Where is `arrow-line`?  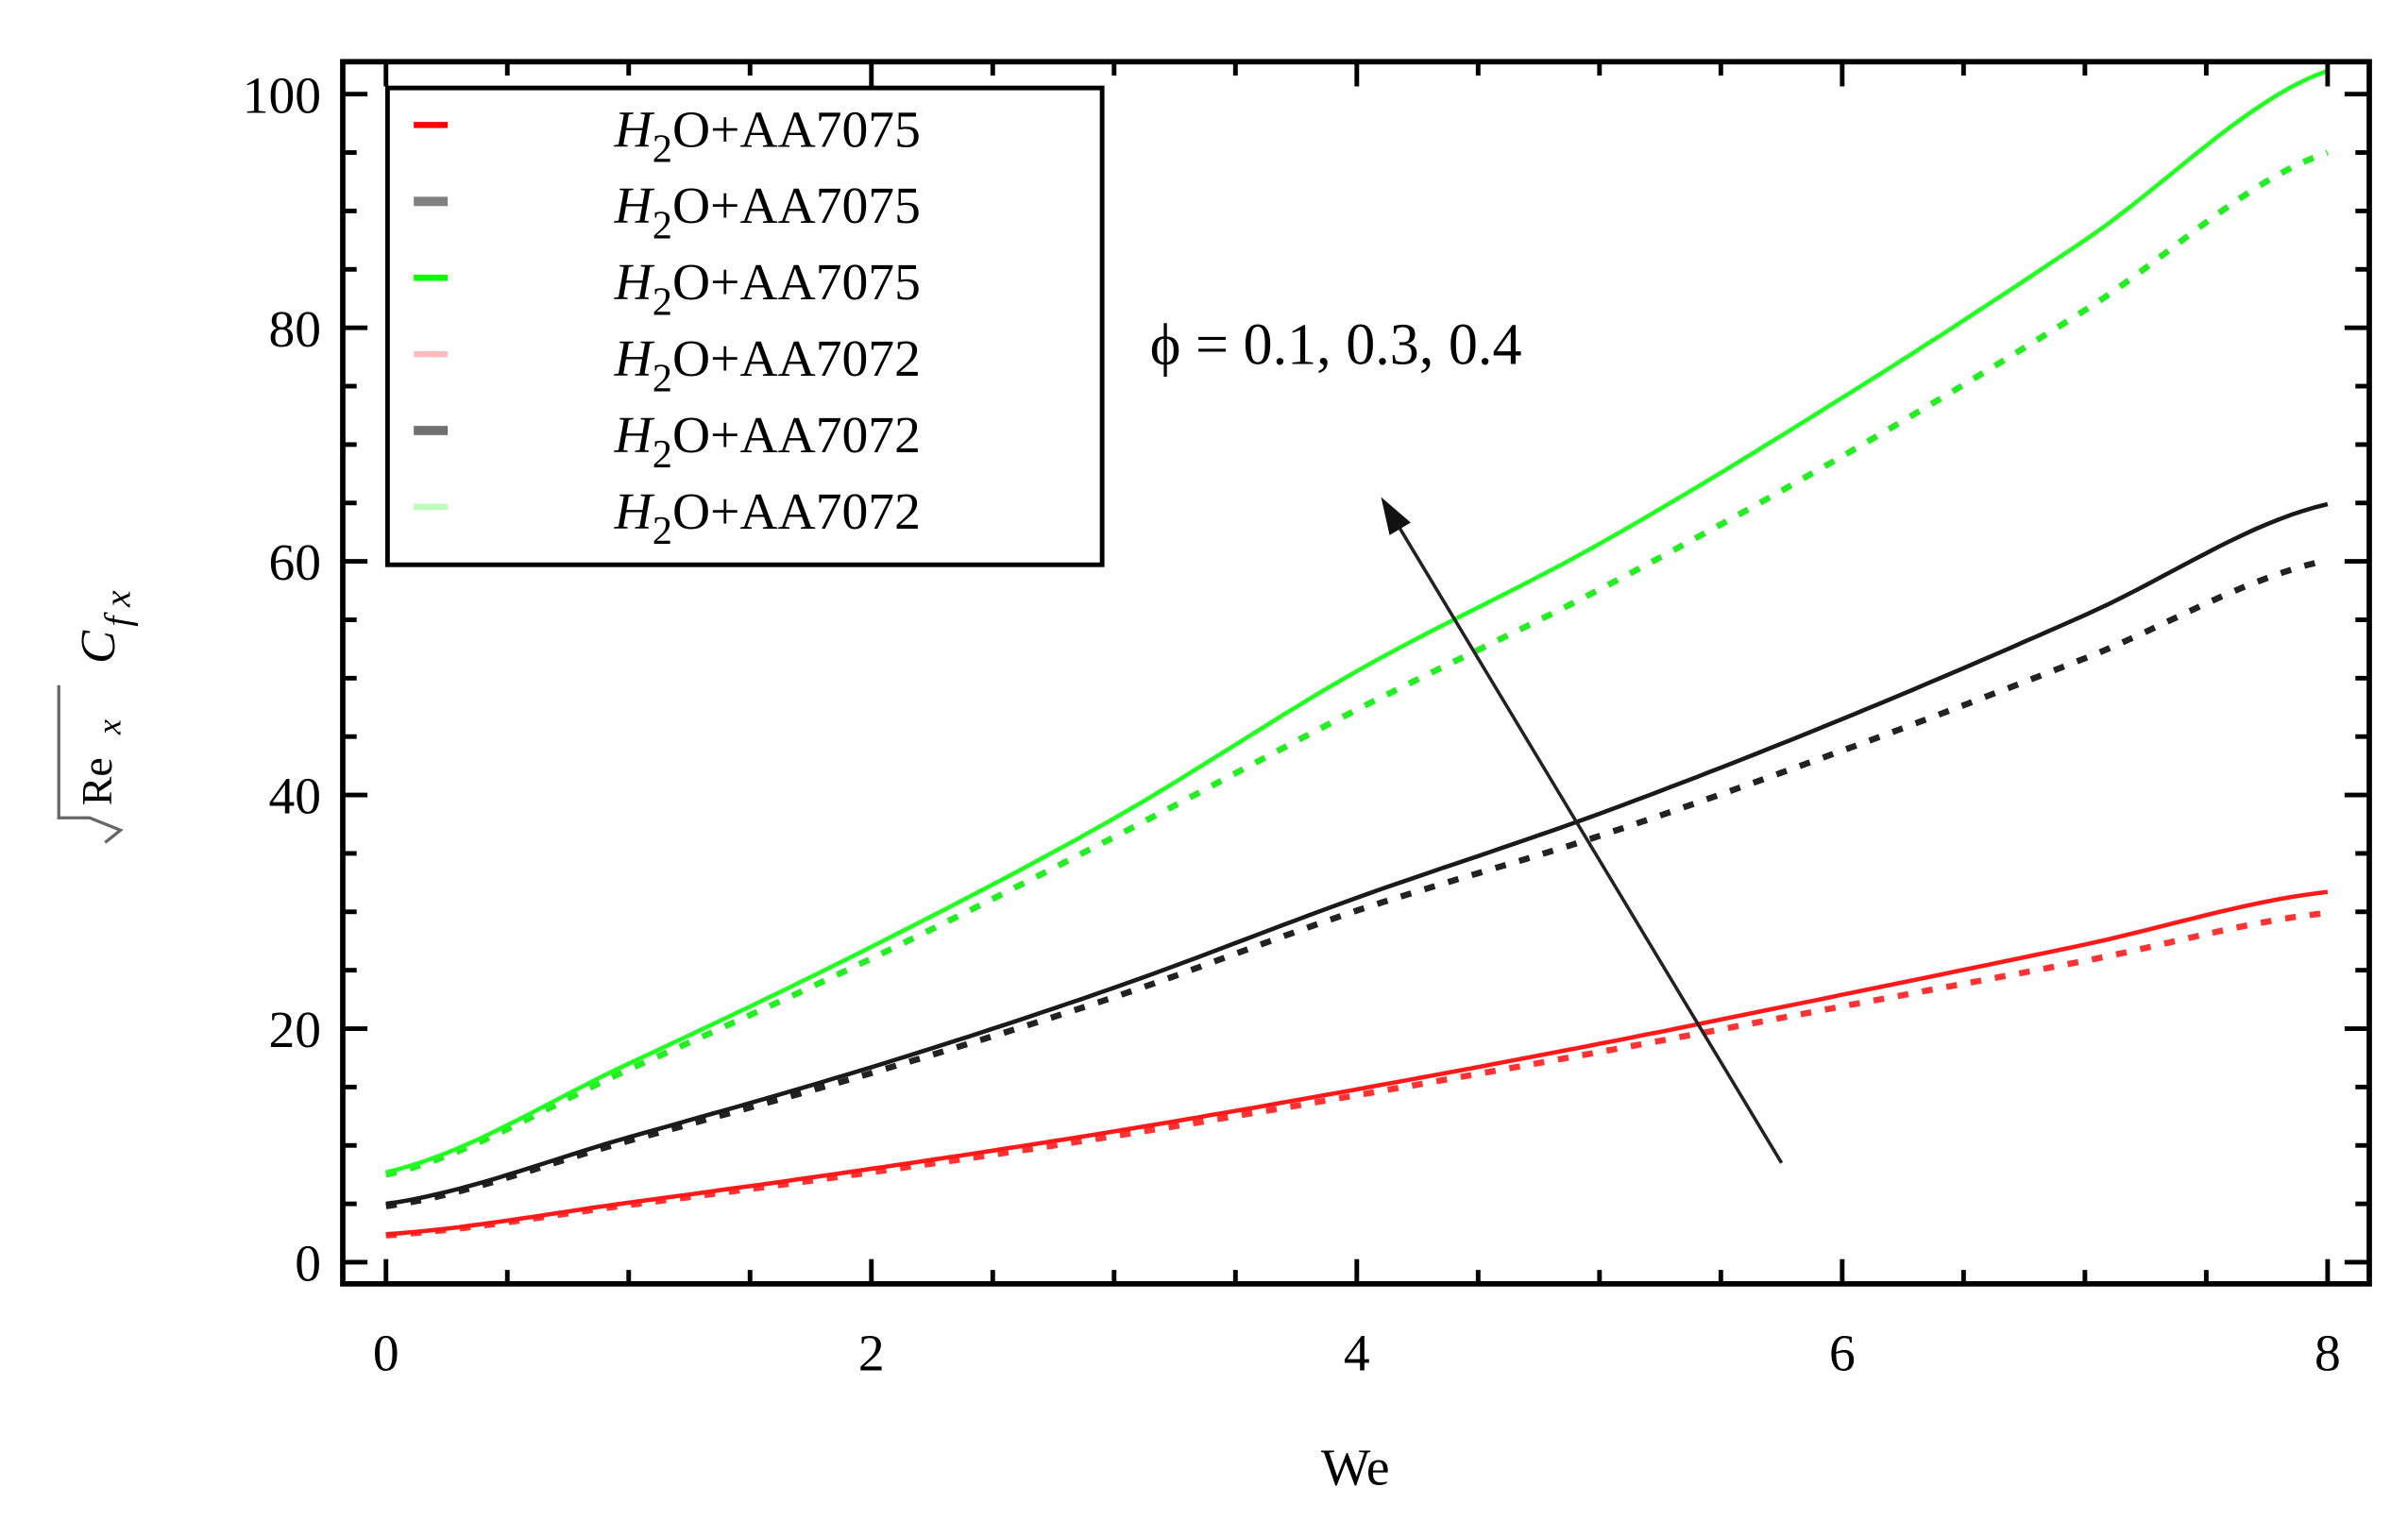
arrow-line is located at coordinates (1587, 839).